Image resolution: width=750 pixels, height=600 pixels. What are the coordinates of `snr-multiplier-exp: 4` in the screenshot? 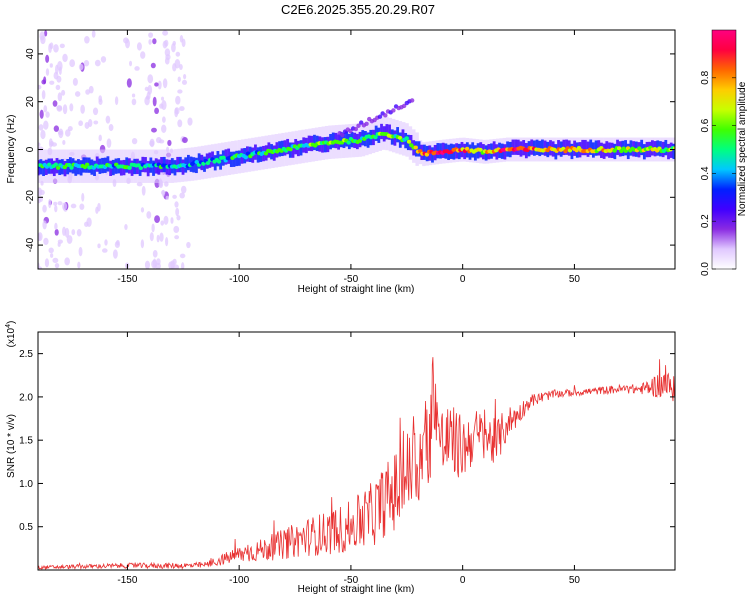 It's located at (8, 326).